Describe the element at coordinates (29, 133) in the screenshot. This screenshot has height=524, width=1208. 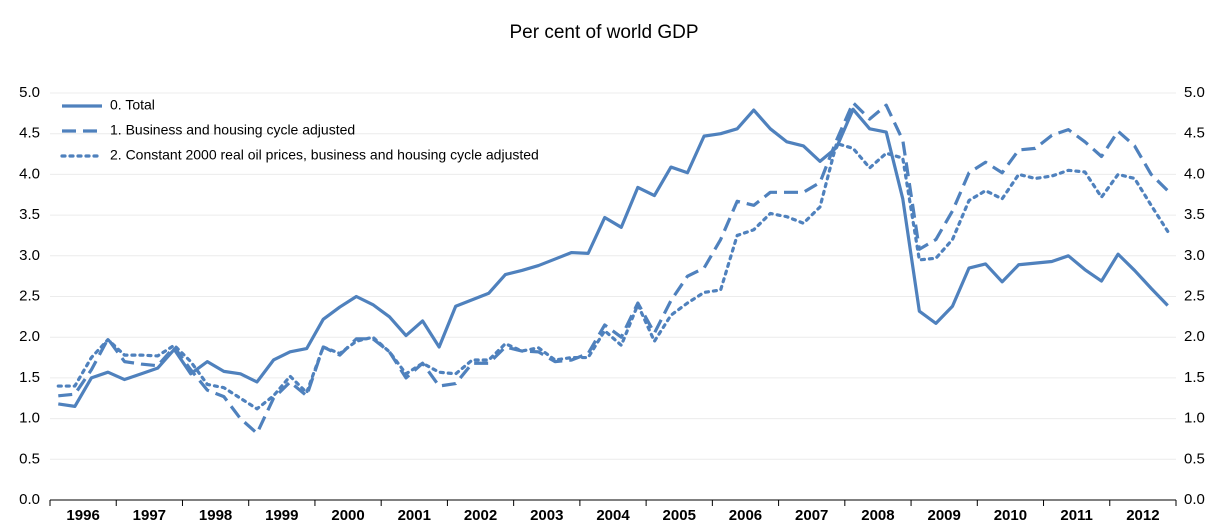
I see `y-tick-label: 4.5` at that location.